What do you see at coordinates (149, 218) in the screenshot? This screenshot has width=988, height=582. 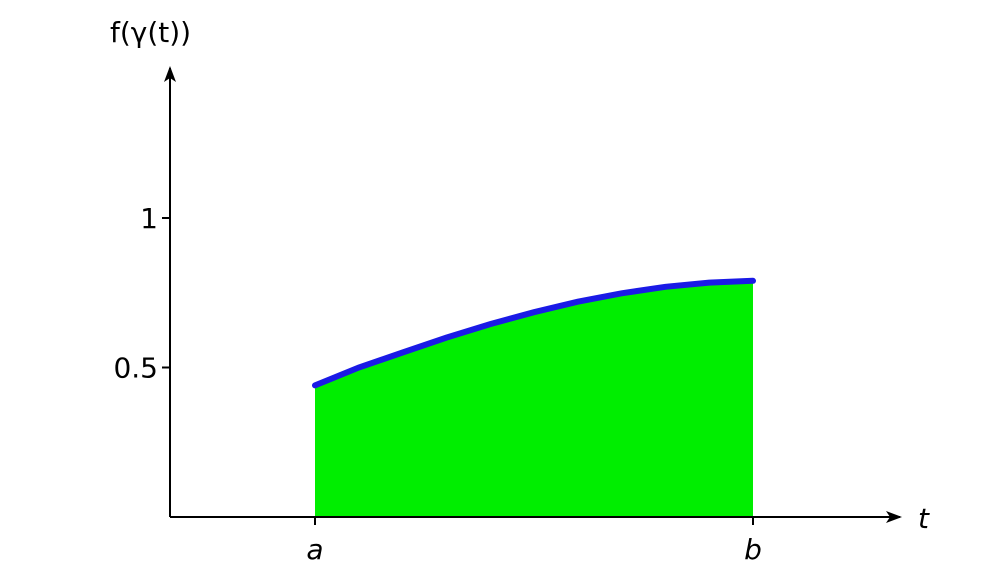 I see `y-tick-label: 1` at bounding box center [149, 218].